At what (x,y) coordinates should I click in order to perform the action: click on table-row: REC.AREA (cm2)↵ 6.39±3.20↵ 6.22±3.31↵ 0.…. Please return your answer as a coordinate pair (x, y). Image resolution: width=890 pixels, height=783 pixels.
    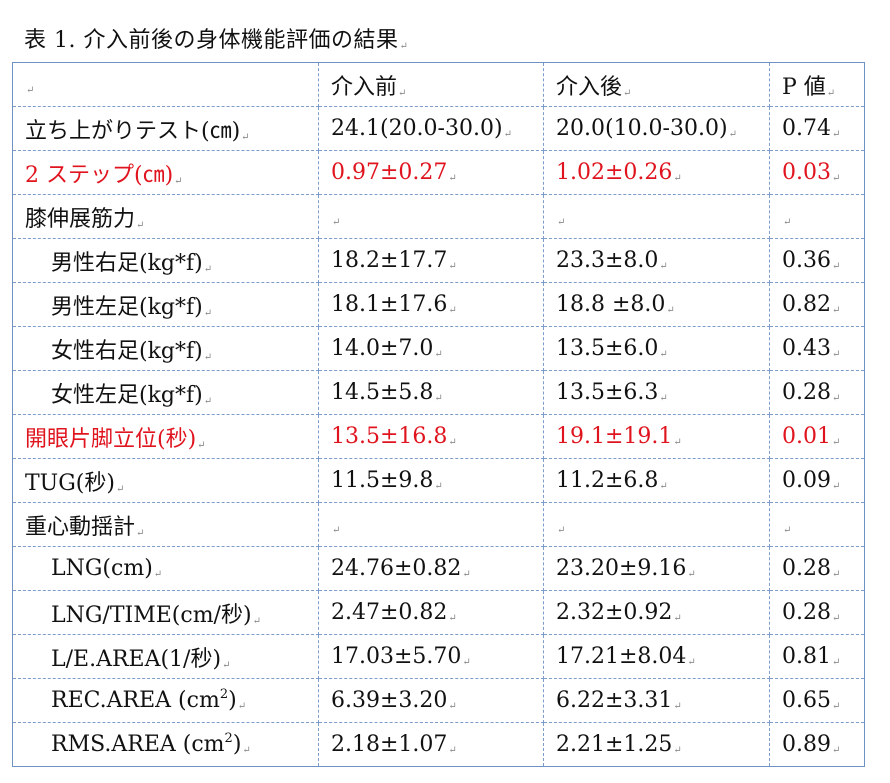
    Looking at the image, I should click on (438, 700).